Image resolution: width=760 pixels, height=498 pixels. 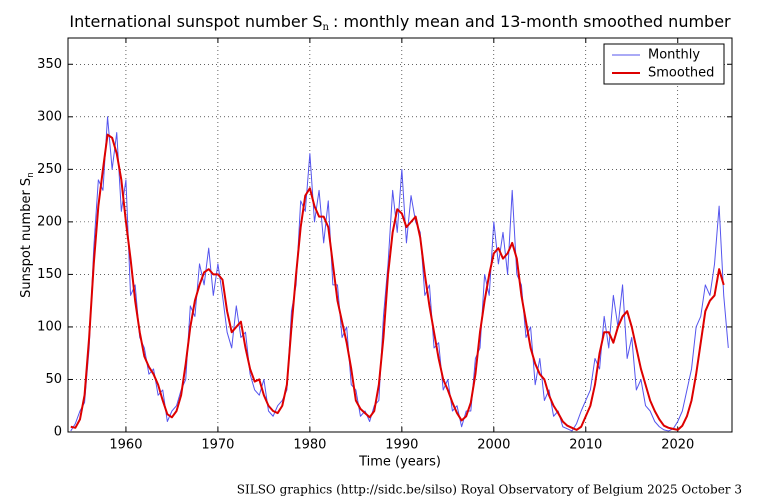 What do you see at coordinates (49, 64) in the screenshot?
I see `y-tick-label: 350` at bounding box center [49, 64].